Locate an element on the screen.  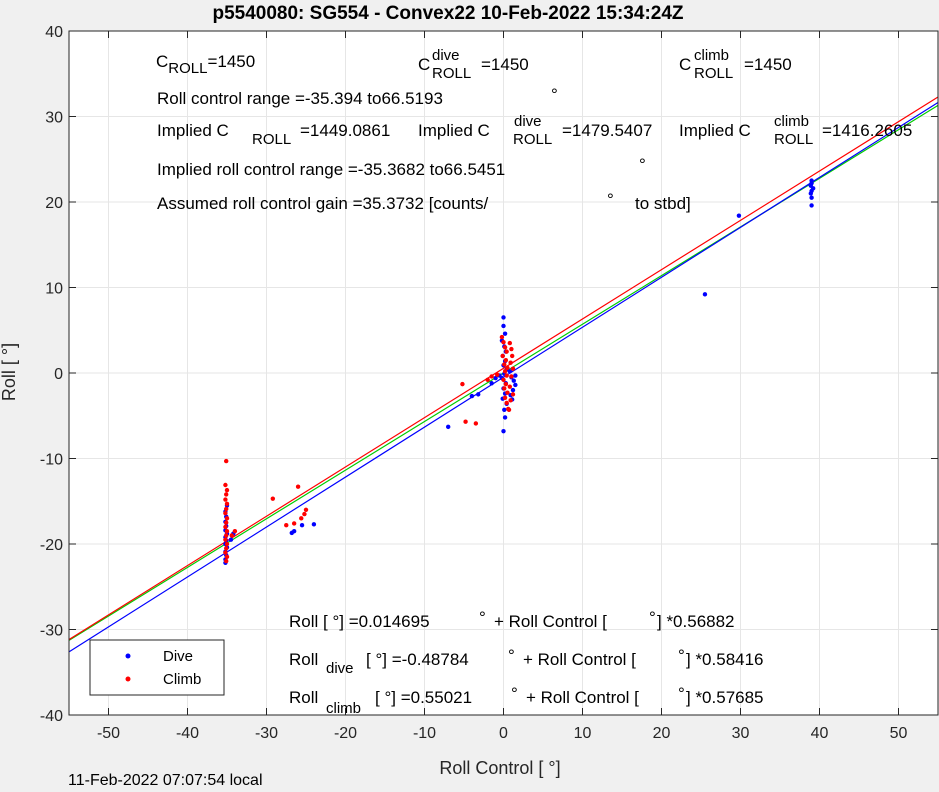
c-roll-dive-value: =1450 is located at coordinates (505, 64).